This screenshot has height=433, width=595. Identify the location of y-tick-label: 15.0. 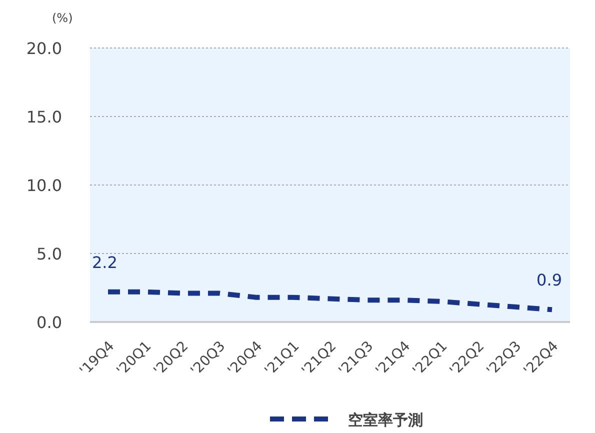
(44, 117).